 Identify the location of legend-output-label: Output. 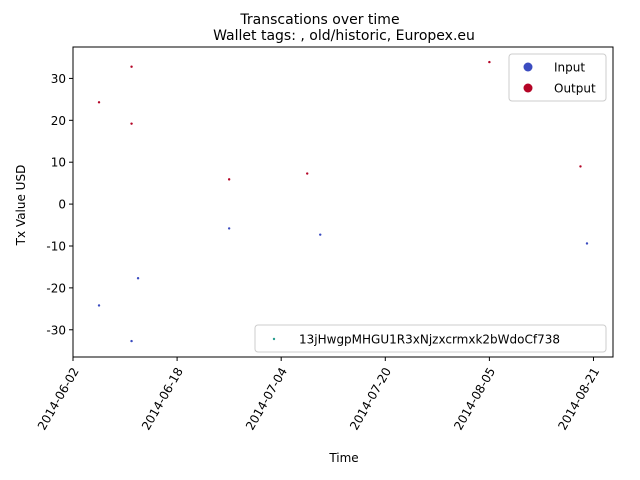
(575, 89).